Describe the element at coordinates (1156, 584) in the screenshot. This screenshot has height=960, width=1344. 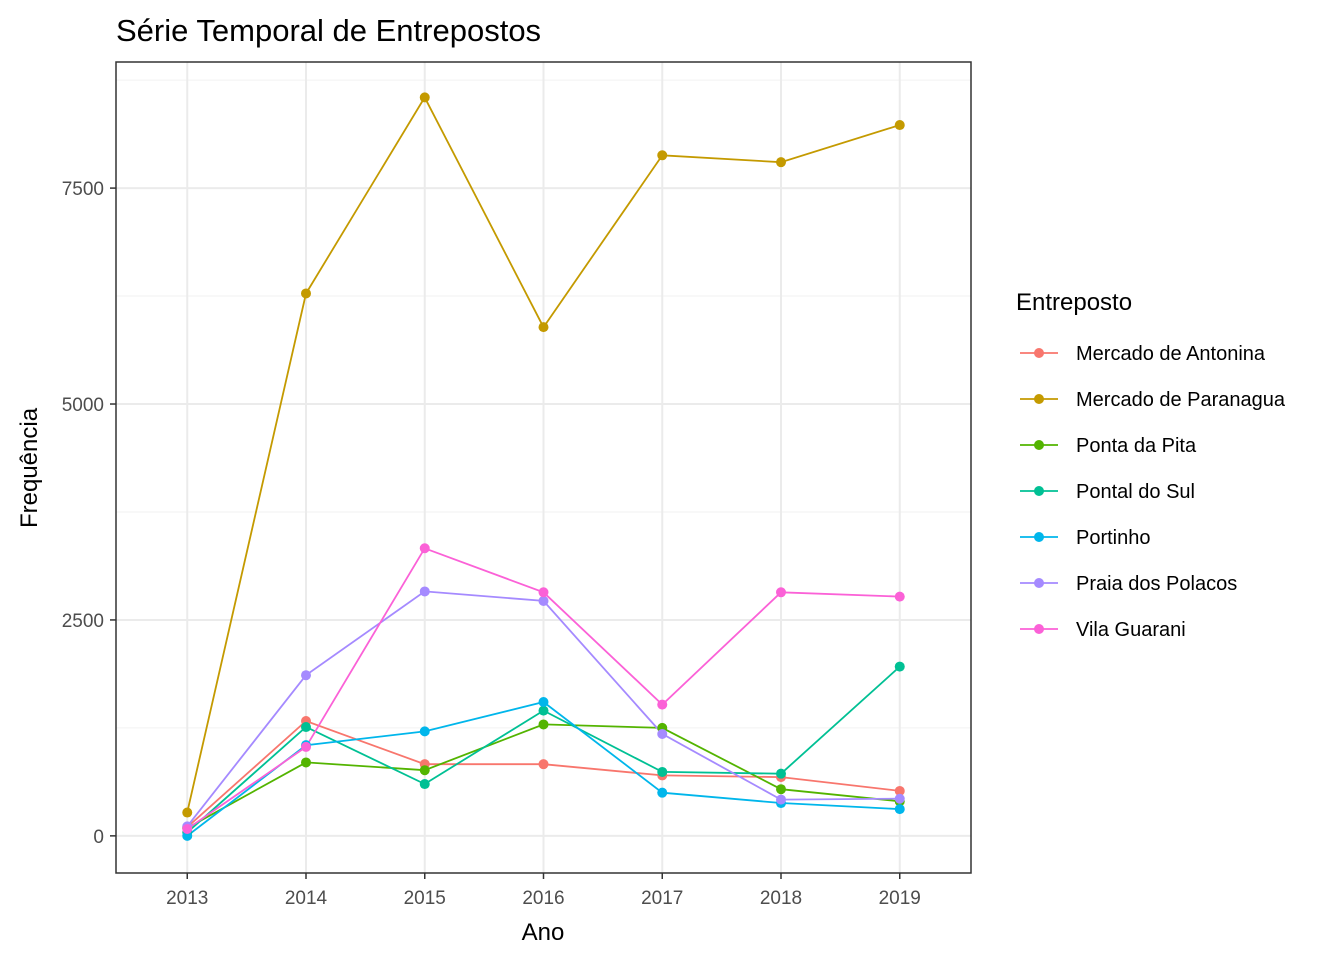
I see `legend-label: Praia dos Polacos` at that location.